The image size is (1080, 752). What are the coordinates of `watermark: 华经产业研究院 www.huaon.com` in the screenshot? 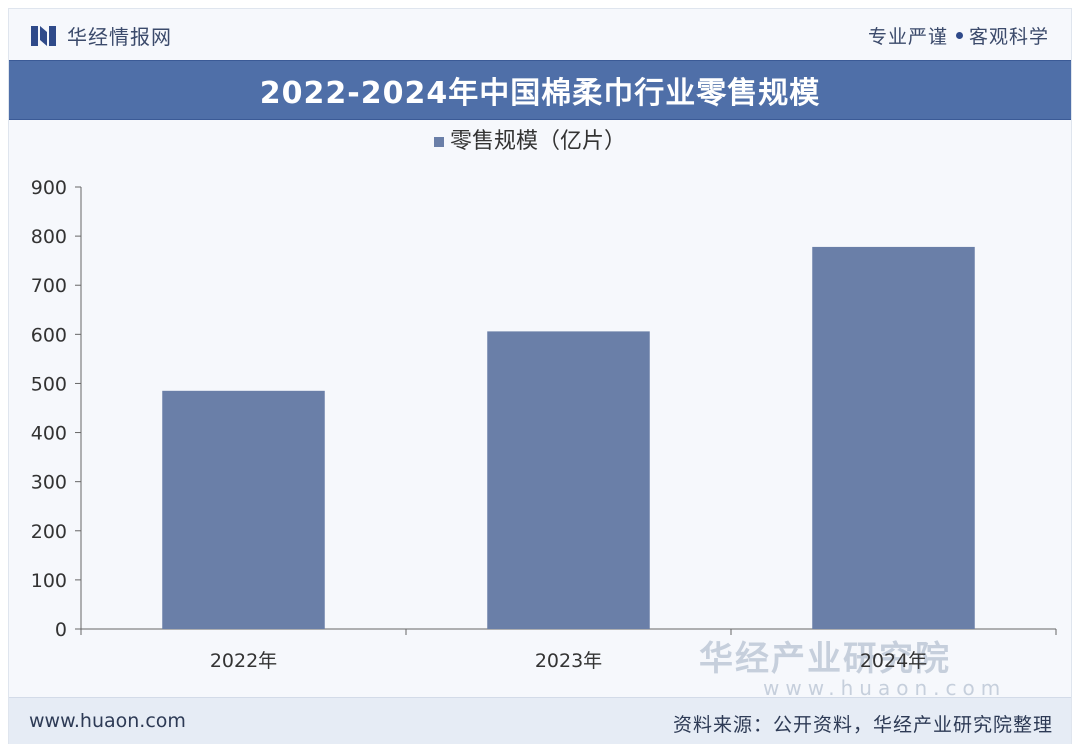 It's located at (852, 665).